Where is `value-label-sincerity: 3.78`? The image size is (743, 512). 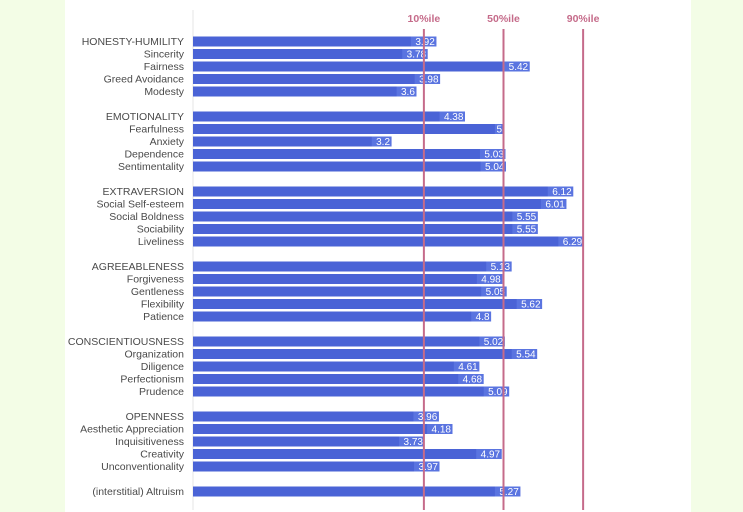 value-label-sincerity: 3.78 is located at coordinates (417, 55).